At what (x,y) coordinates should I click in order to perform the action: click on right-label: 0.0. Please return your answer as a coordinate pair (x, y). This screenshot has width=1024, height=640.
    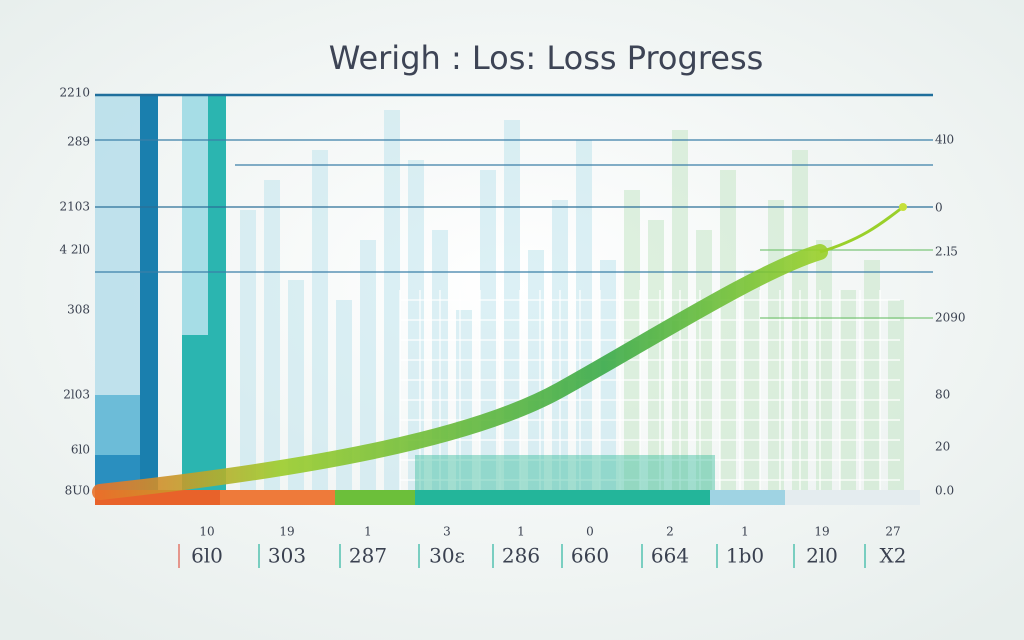
    Looking at the image, I should click on (944, 491).